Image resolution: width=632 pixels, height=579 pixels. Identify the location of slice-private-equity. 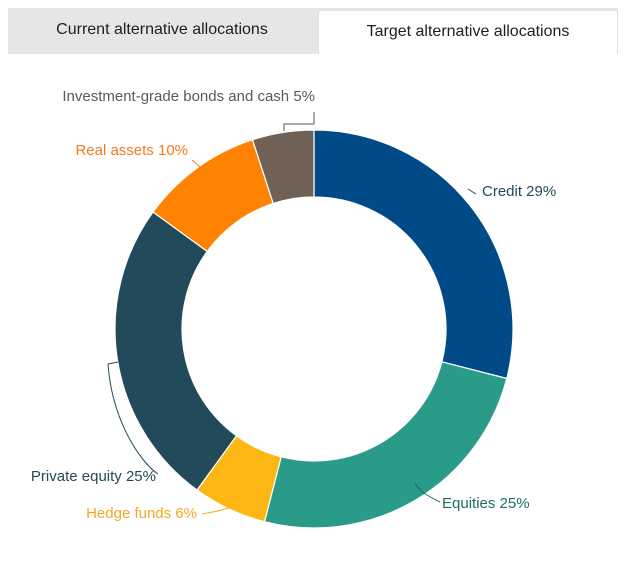
(176, 351).